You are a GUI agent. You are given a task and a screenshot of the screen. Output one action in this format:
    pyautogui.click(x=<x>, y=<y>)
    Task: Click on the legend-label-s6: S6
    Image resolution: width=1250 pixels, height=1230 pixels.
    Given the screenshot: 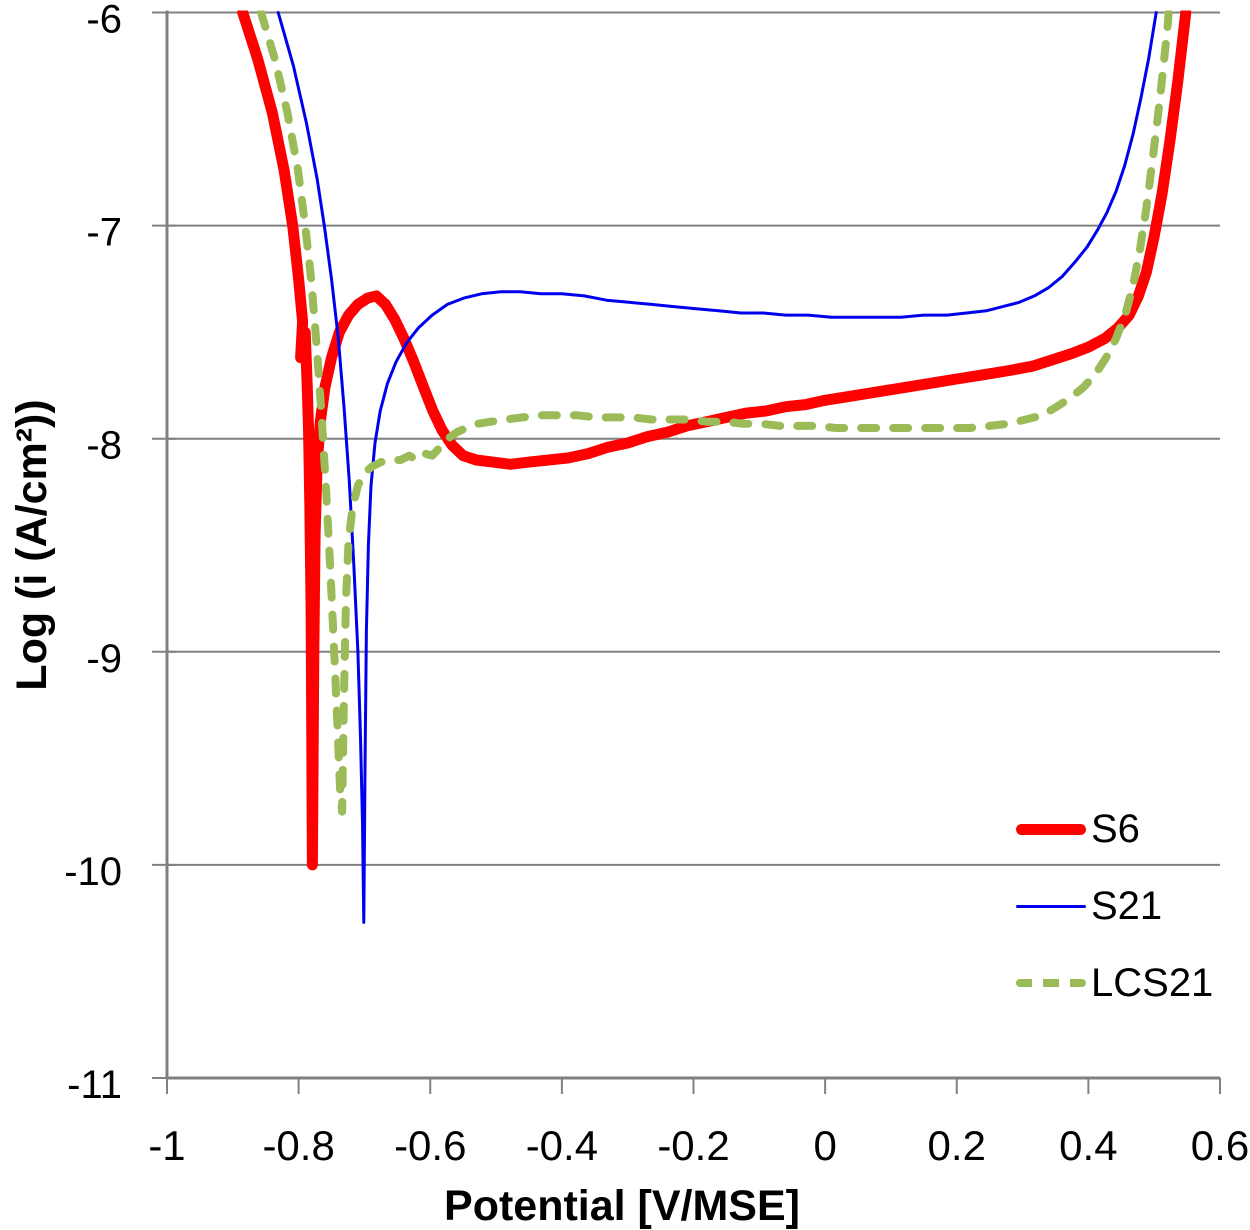 What is the action you would take?
    pyautogui.click(x=1115, y=829)
    